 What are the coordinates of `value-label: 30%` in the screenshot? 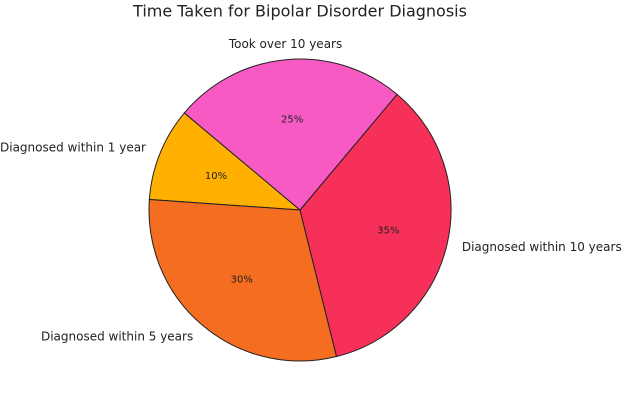 It's located at (242, 279).